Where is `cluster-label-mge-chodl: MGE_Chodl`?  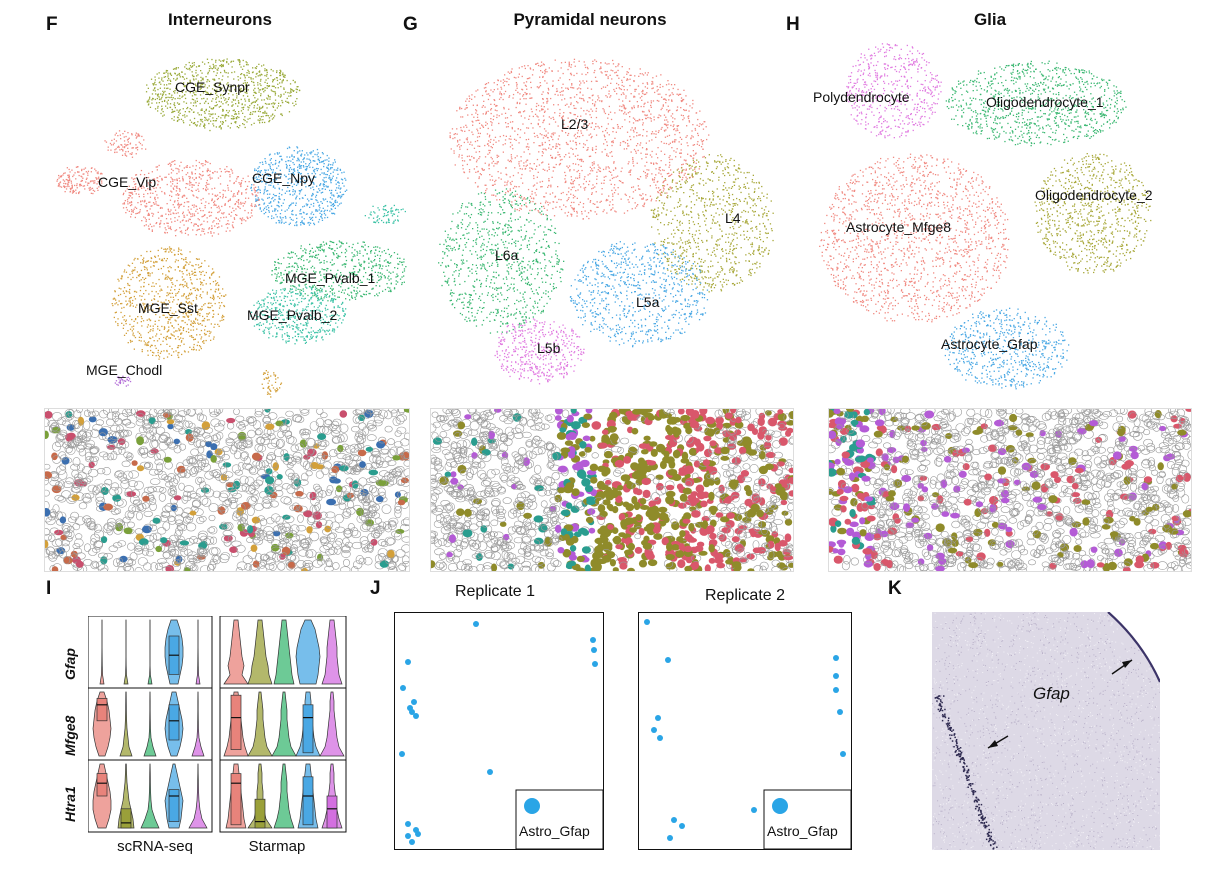 cluster-label-mge-chodl: MGE_Chodl is located at coordinates (124, 370).